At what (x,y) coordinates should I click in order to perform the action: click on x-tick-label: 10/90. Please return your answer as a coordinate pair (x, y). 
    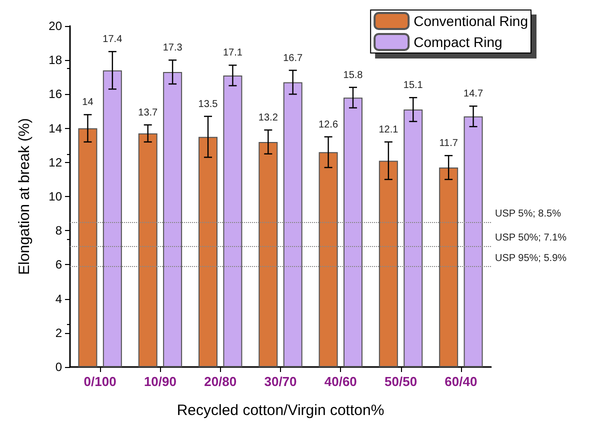
    Looking at the image, I should click on (160, 381).